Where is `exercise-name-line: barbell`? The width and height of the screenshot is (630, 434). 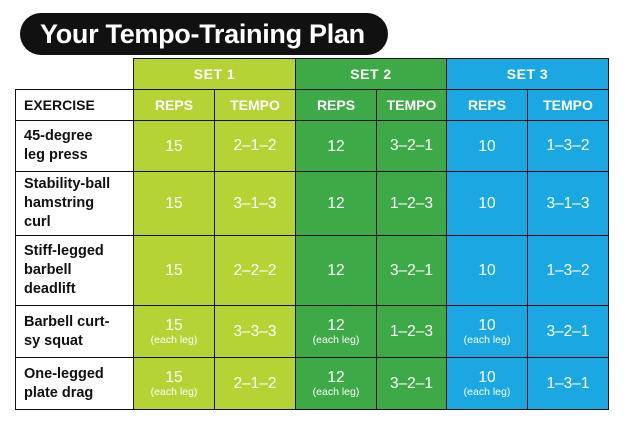 exercise-name-line: barbell is located at coordinates (48, 270).